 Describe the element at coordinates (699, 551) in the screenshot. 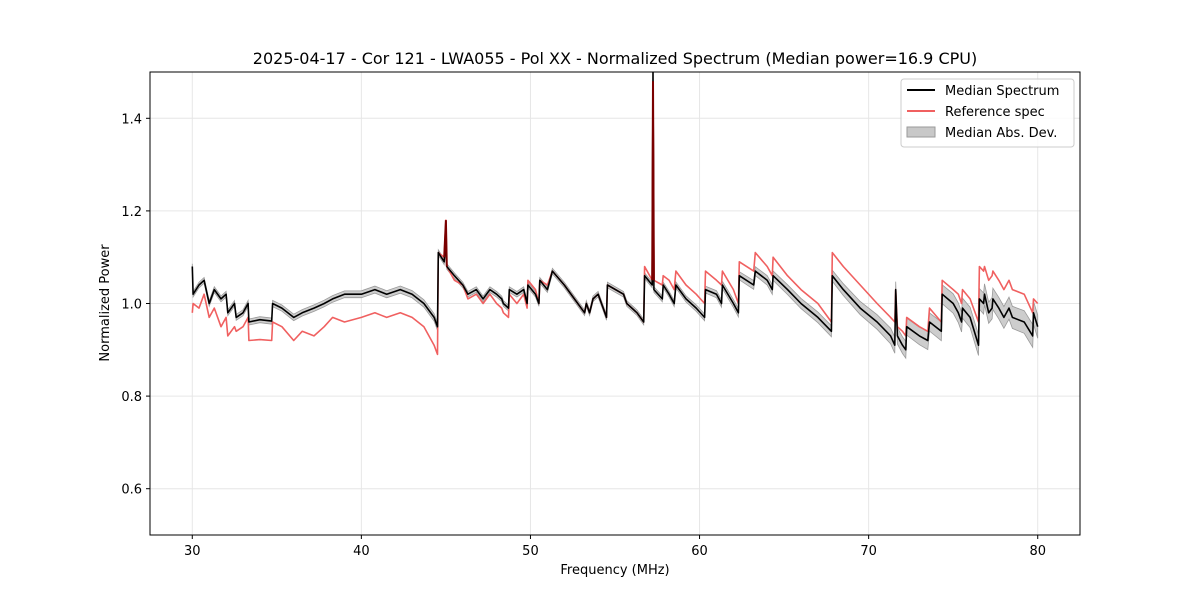

I see `x-tick-label: 60` at that location.